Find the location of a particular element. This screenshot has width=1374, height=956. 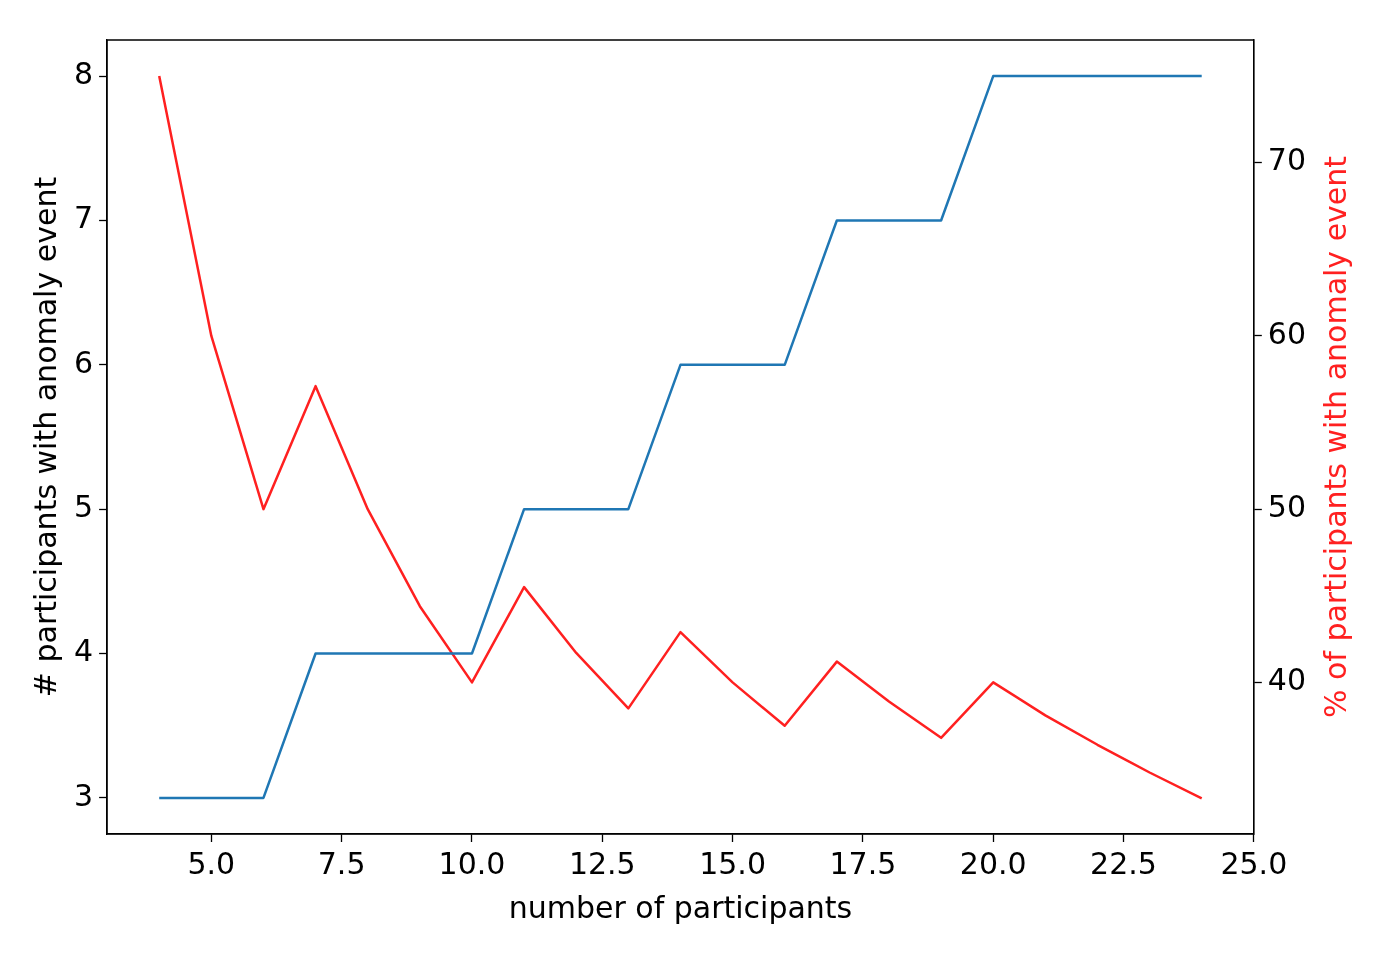

y-tick-label: 7 is located at coordinates (83, 218).